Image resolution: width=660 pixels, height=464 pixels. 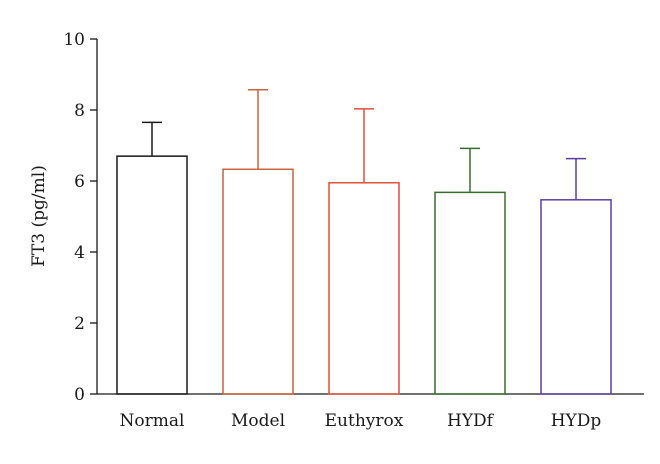 What do you see at coordinates (258, 421) in the screenshot?
I see `x-tick-label: Model` at bounding box center [258, 421].